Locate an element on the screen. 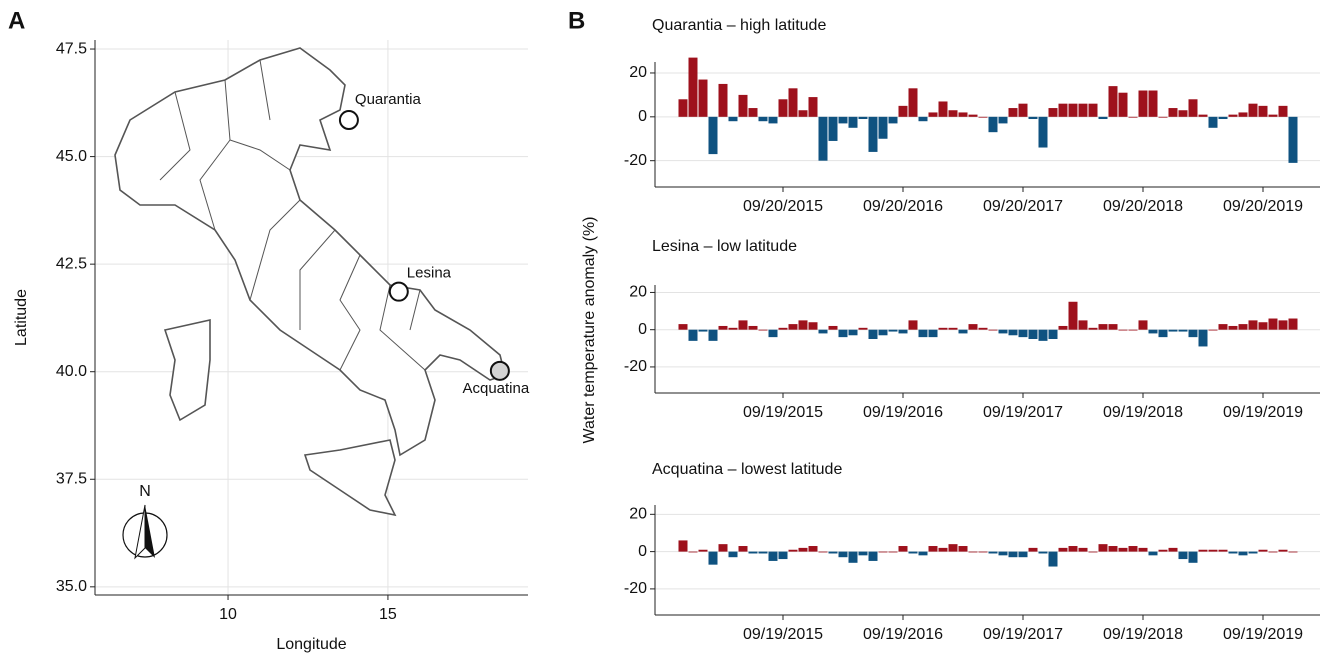 This screenshot has height=658, width=1328. x-tick-label: 09/20/2018 is located at coordinates (1143, 206).